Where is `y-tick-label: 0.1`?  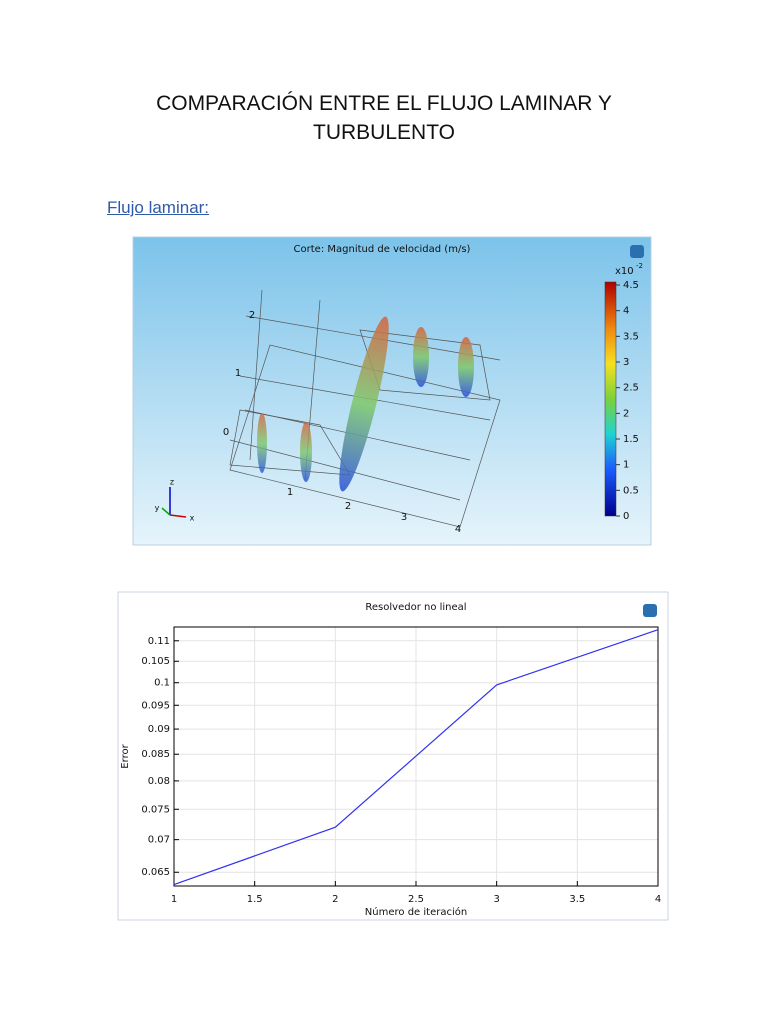
y-tick-label: 0.1 is located at coordinates (162, 683).